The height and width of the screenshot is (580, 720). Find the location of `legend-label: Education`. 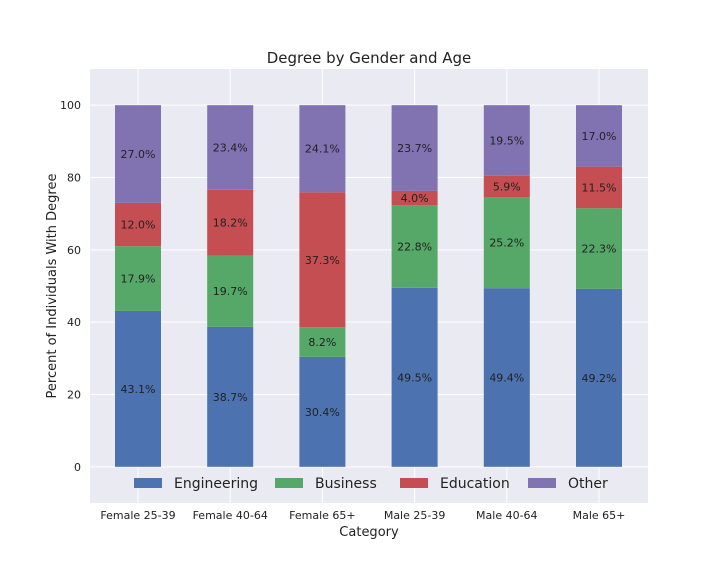

legend-label: Education is located at coordinates (475, 484).